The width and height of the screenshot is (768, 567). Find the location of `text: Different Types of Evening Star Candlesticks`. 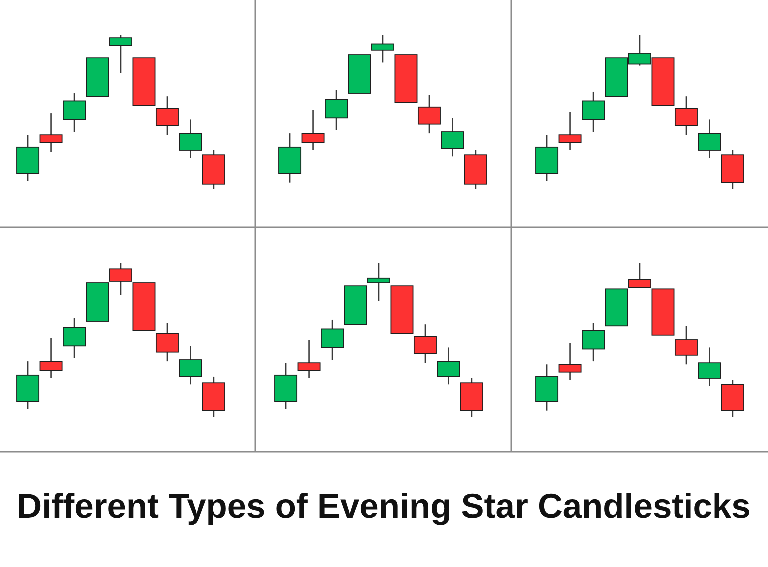

text: Different Types of Evening Star Candlesticks is located at coordinates (384, 507).